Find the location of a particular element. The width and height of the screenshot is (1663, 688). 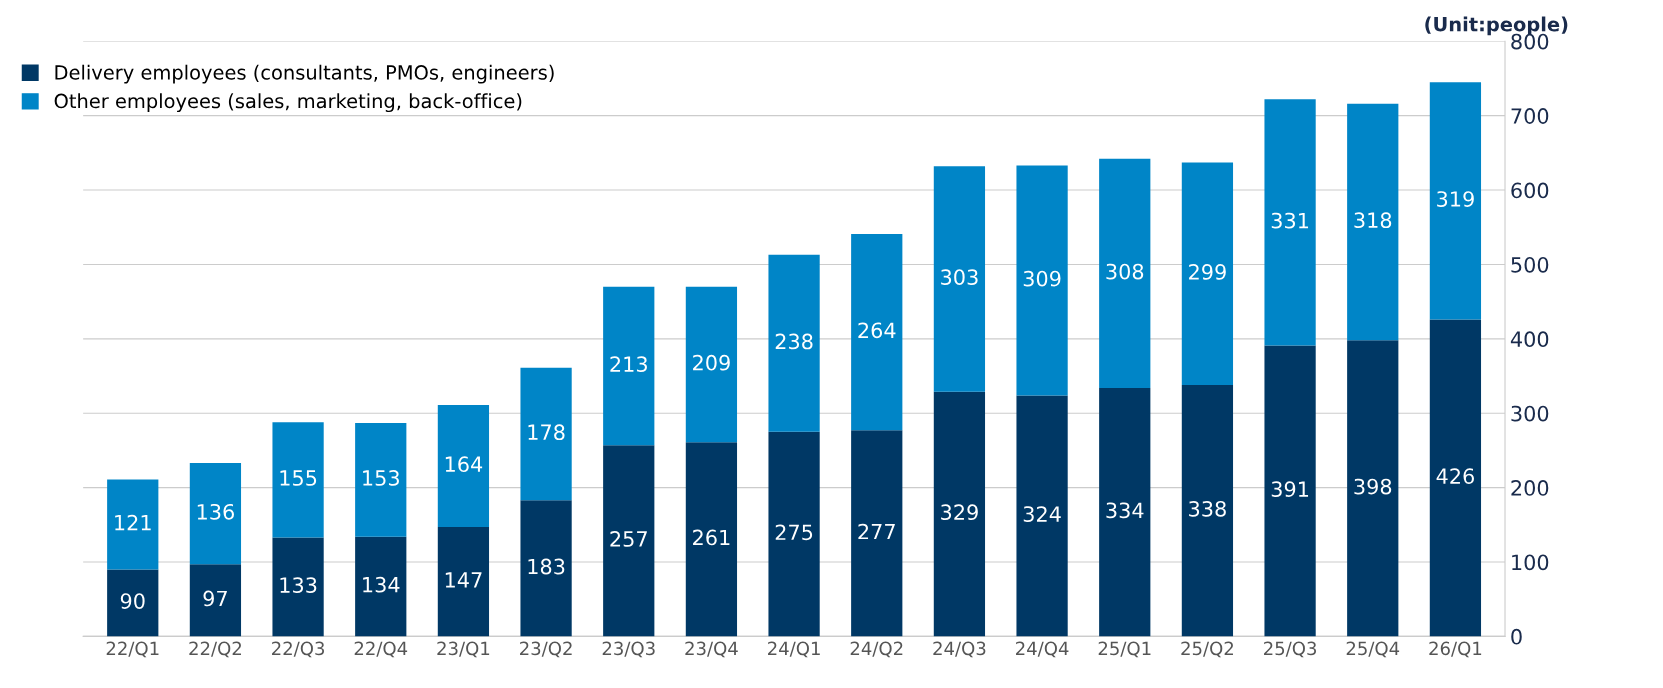

x-tick-label: 23/Q1 is located at coordinates (463, 649).